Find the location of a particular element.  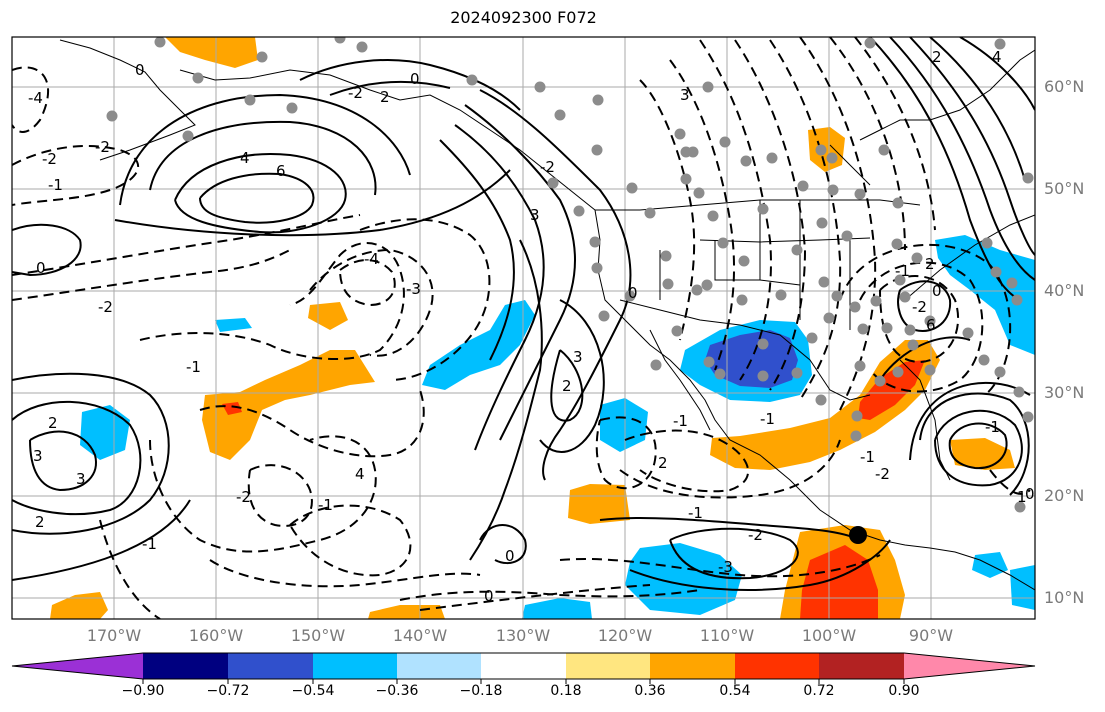

colorbar-tick-label: 0.18 is located at coordinates (566, 691).